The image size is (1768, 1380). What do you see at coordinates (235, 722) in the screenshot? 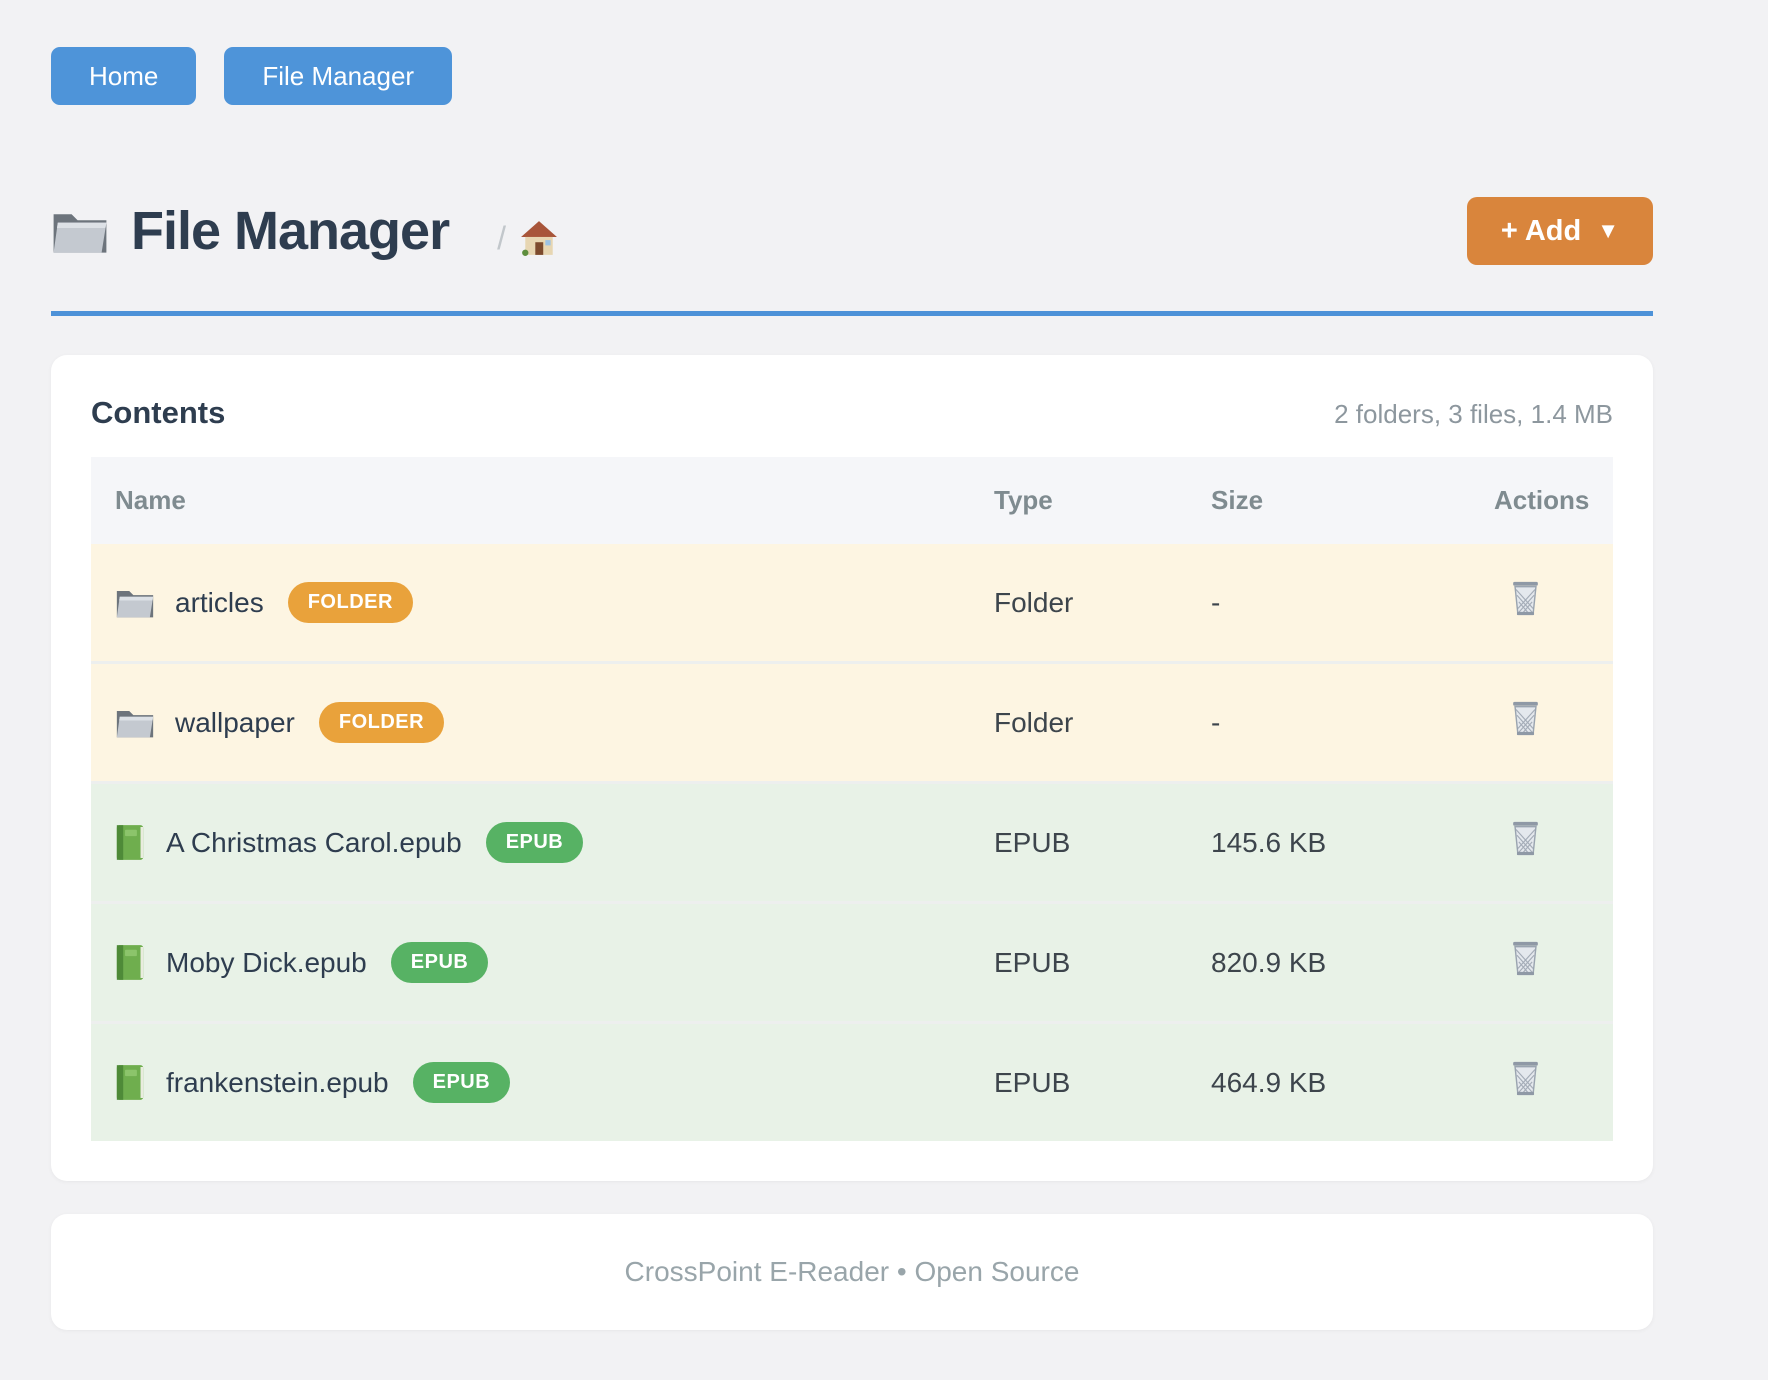
I see `file-name-link: wallpaper` at bounding box center [235, 722].